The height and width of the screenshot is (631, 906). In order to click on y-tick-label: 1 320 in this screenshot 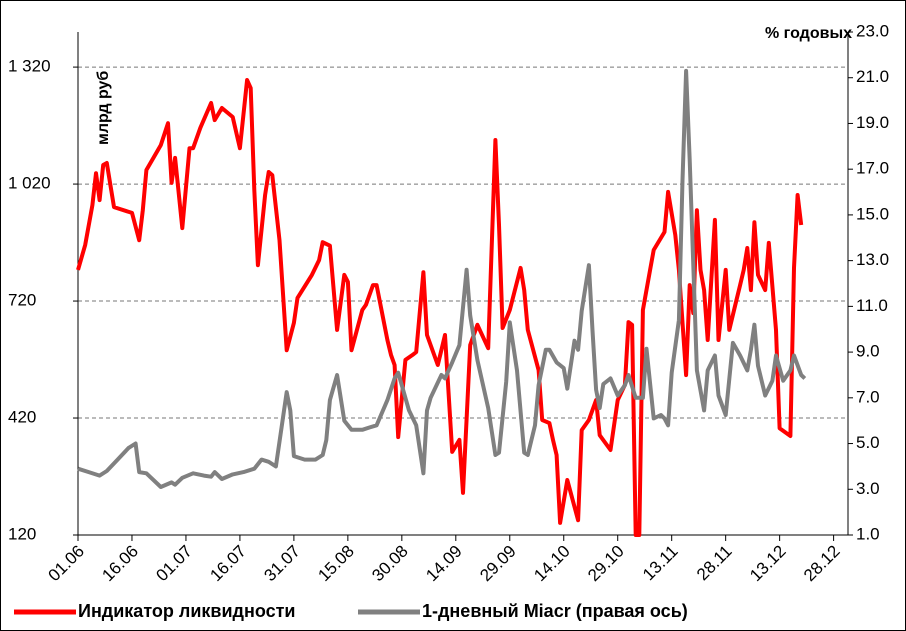, I will do `click(29, 66)`.